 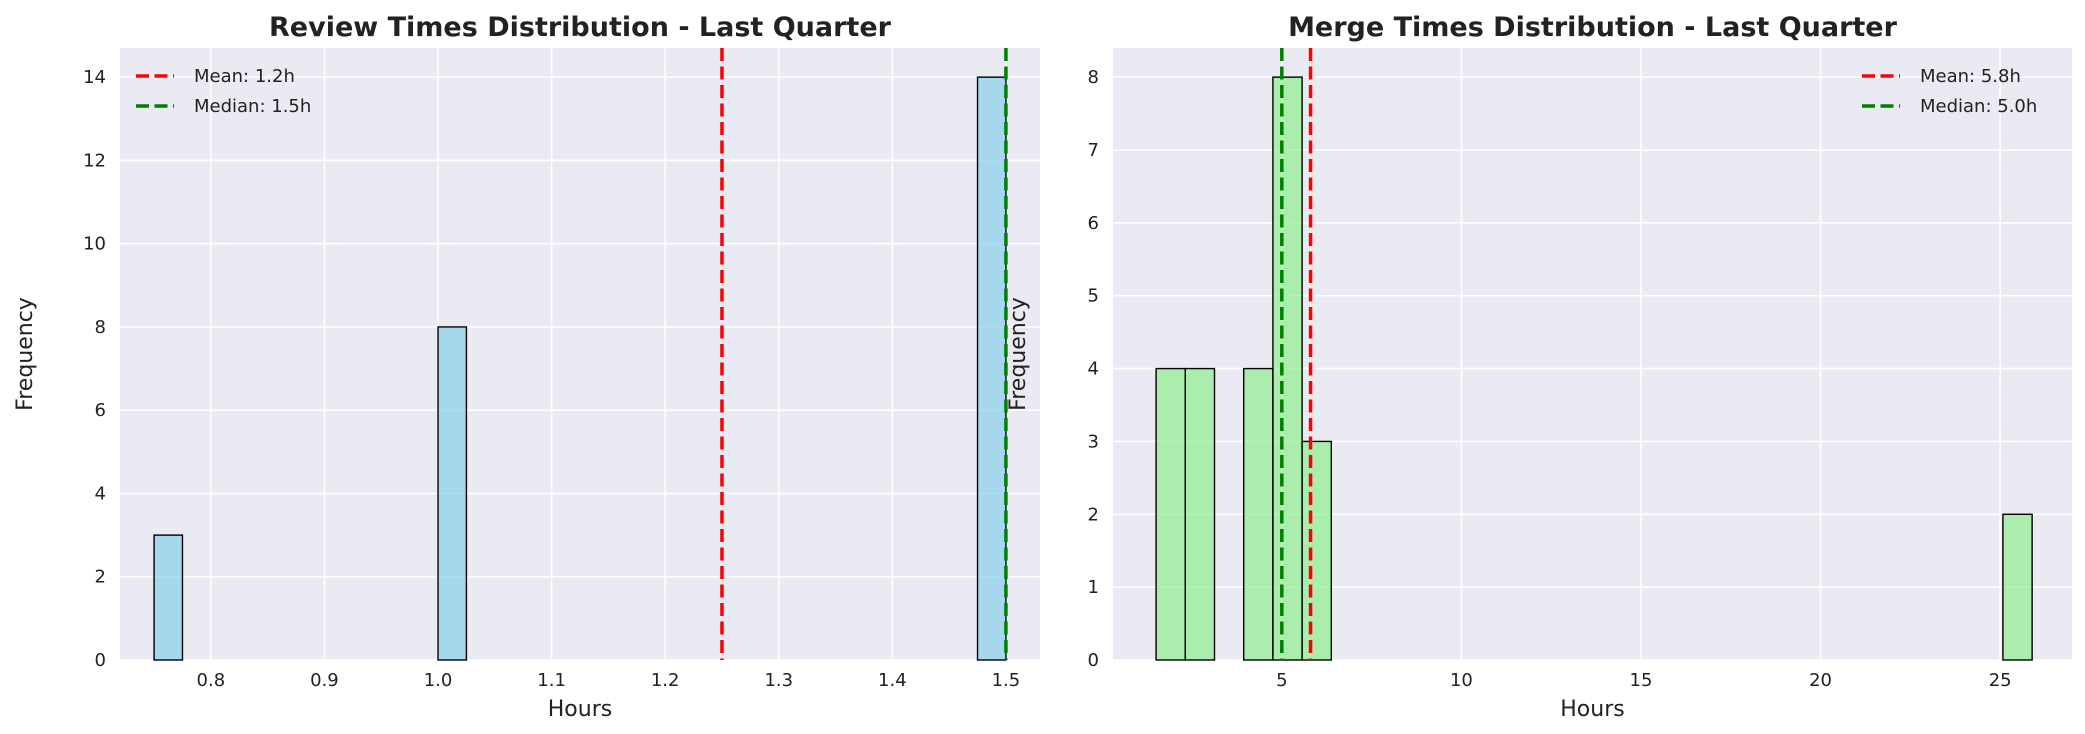 What do you see at coordinates (1949, 91) in the screenshot?
I see `merge-legend: Mean: 5.8h Median: 5.0h` at bounding box center [1949, 91].